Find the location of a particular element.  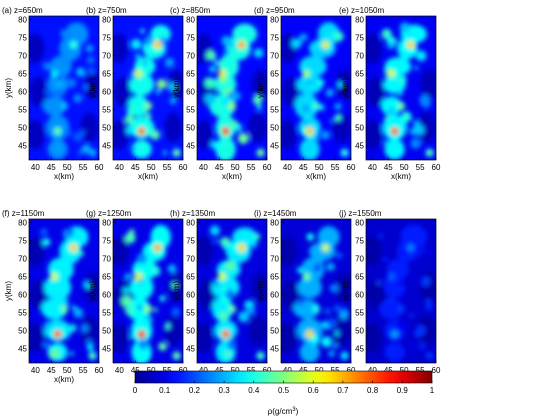

x-axis-label: x(km) is located at coordinates (316, 176).